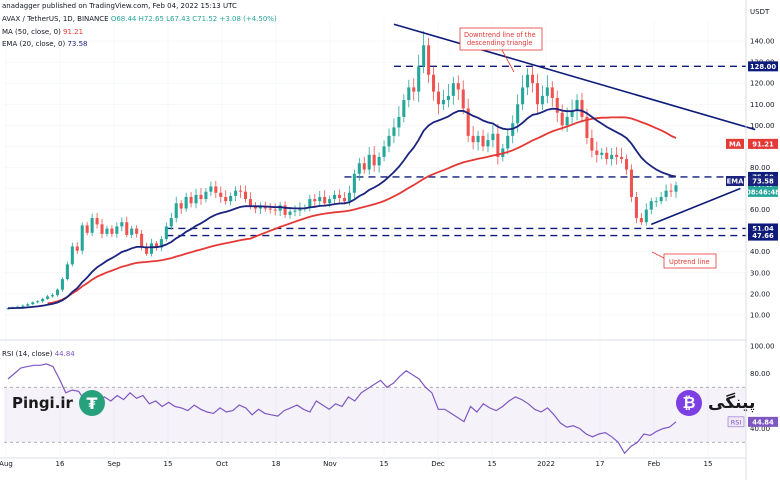 This screenshot has height=484, width=780. I want to click on price-tick-label: 10.00, so click(760, 315).